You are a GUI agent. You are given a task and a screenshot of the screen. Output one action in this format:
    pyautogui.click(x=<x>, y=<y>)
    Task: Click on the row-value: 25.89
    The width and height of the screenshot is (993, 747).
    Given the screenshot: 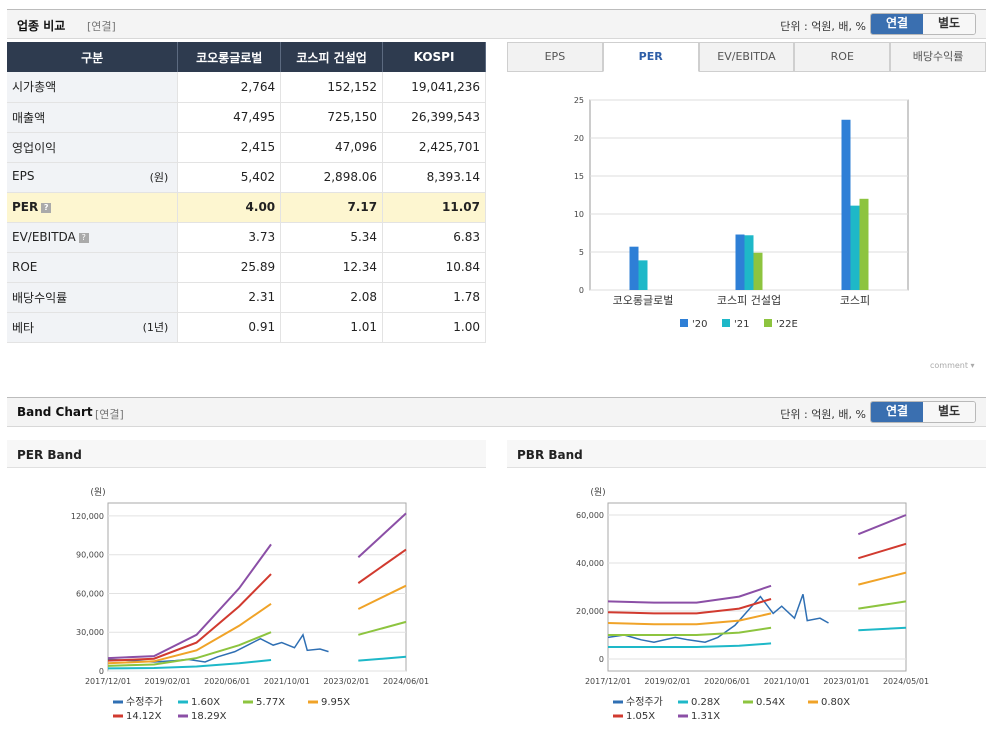 What is the action you would take?
    pyautogui.click(x=229, y=267)
    